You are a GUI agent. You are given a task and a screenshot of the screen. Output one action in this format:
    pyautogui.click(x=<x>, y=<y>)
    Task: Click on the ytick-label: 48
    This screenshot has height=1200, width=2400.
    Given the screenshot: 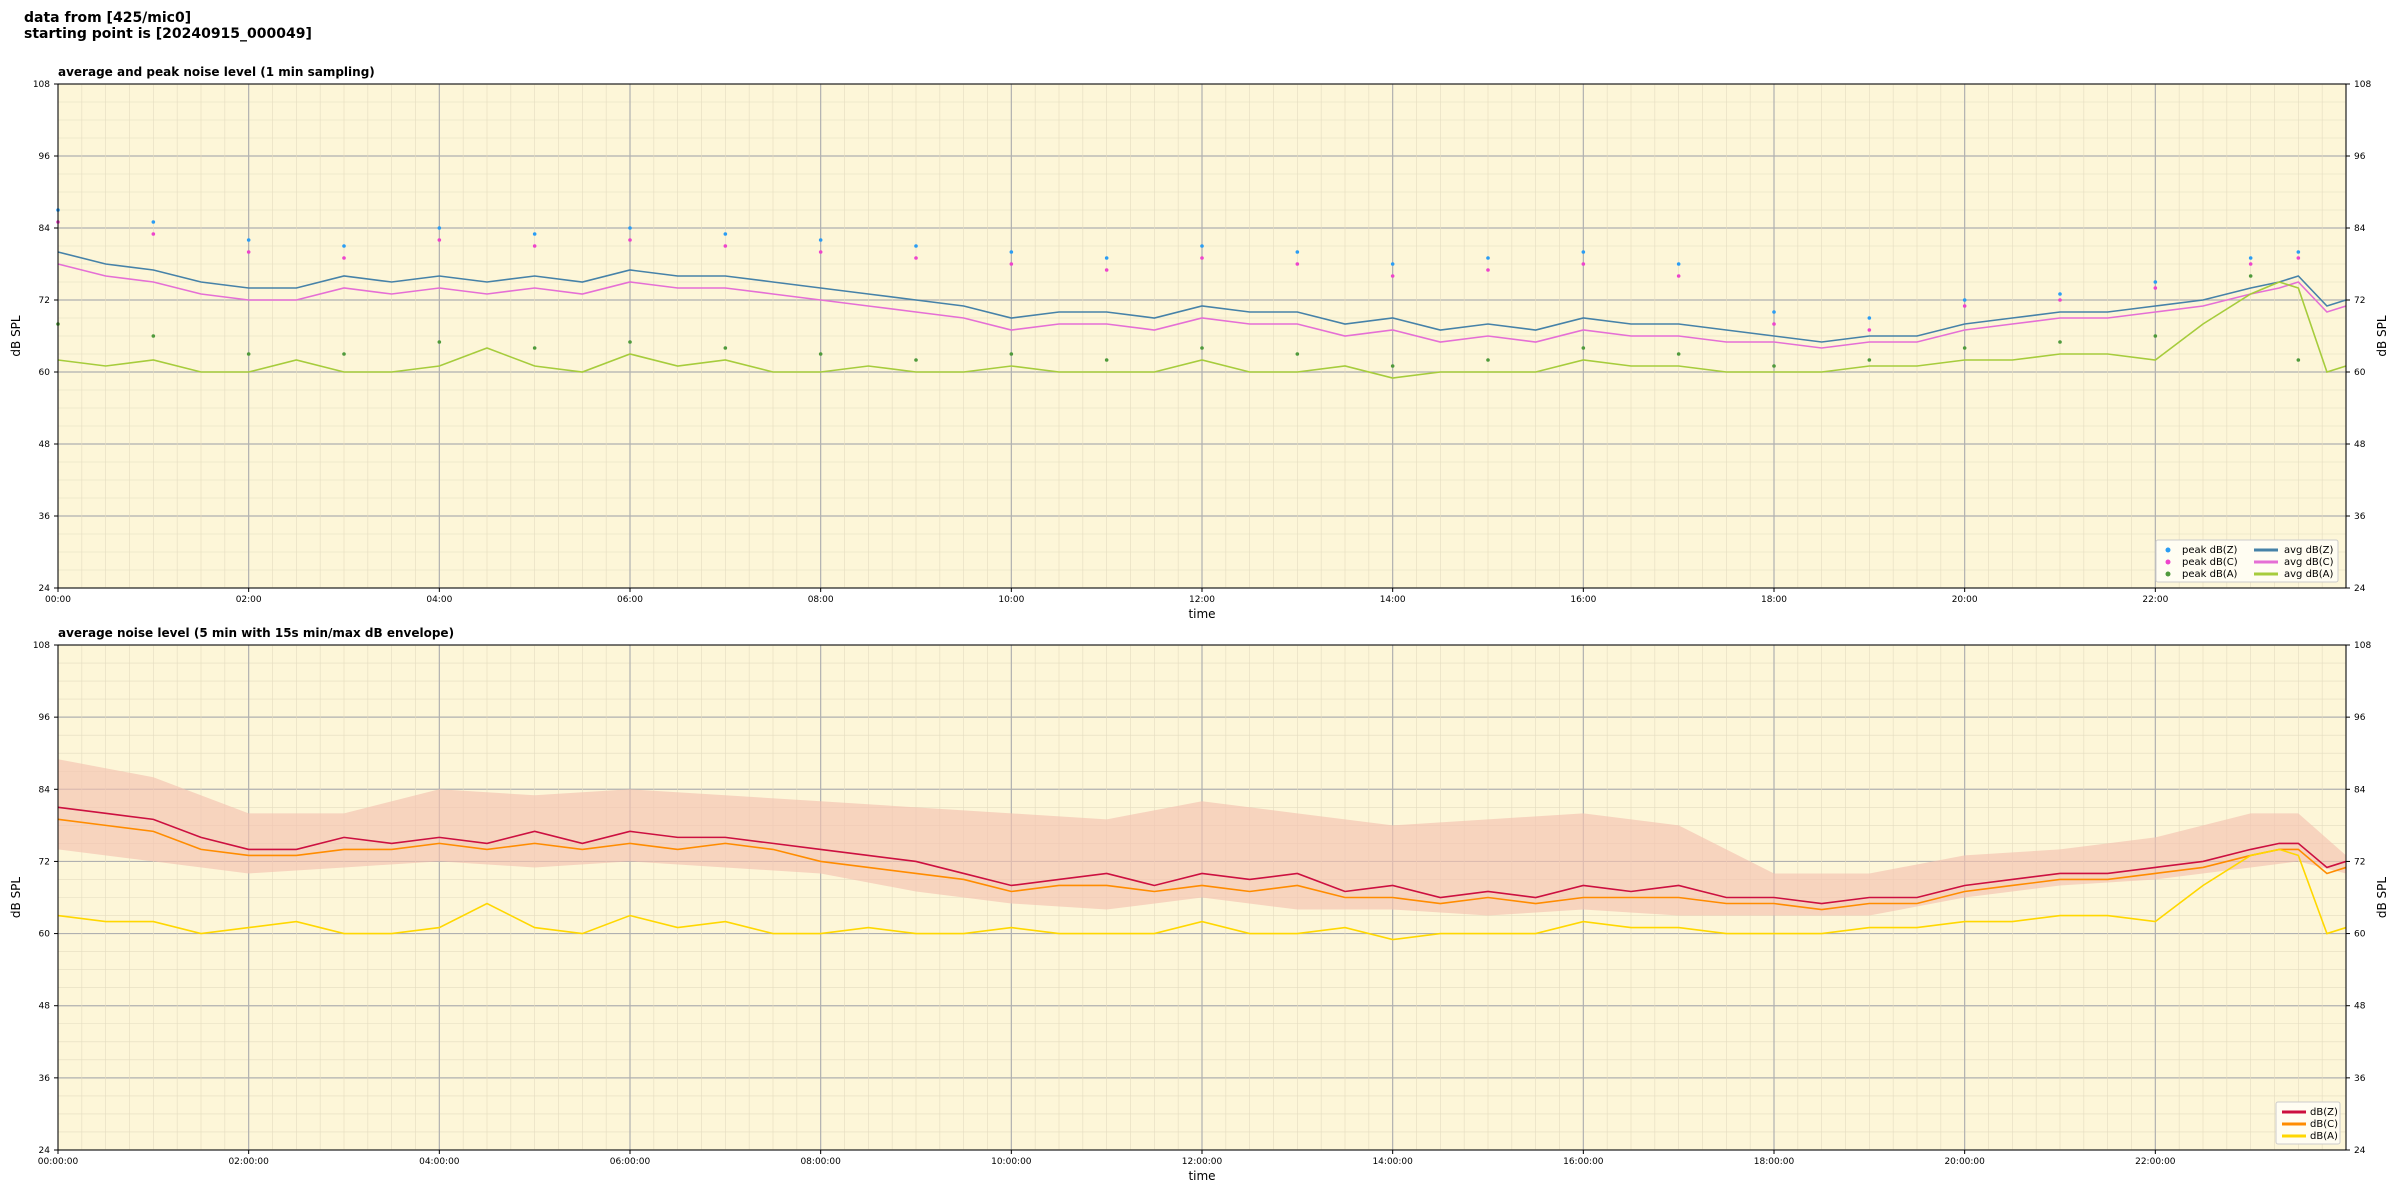 What is the action you would take?
    pyautogui.click(x=45, y=1007)
    